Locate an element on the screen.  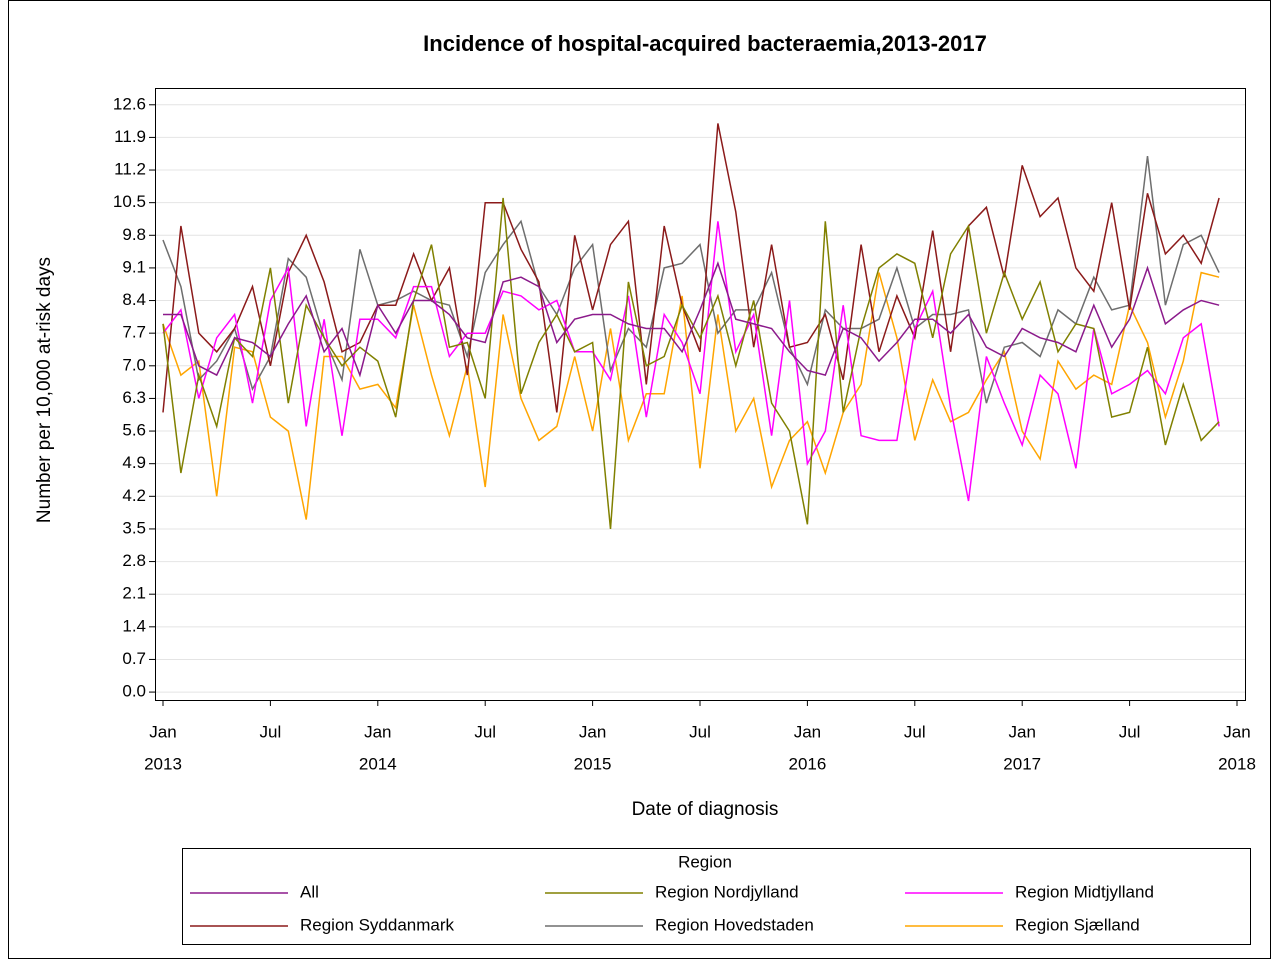
y-tick-label: 4.2 is located at coordinates (134, 495).